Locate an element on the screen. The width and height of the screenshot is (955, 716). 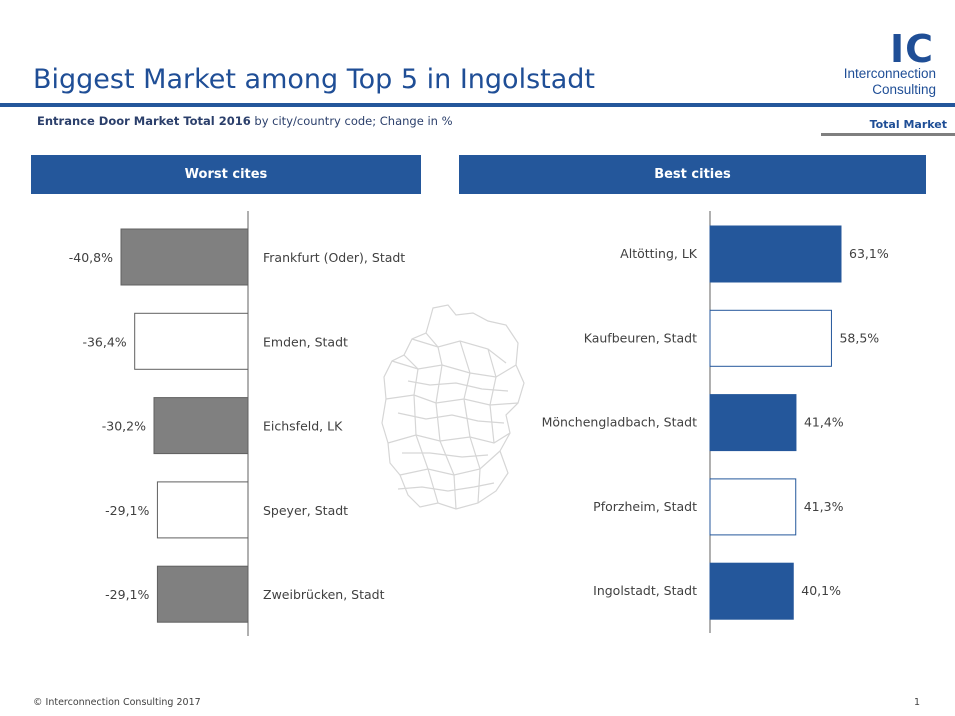
best-category-label: Altötting, LK is located at coordinates (659, 253).